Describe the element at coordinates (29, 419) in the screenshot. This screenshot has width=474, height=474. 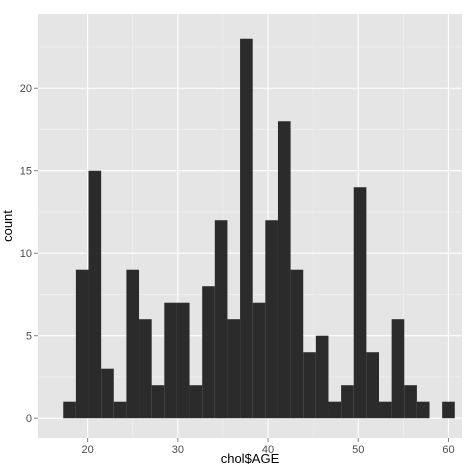
I see `y-tick-label: 0` at that location.